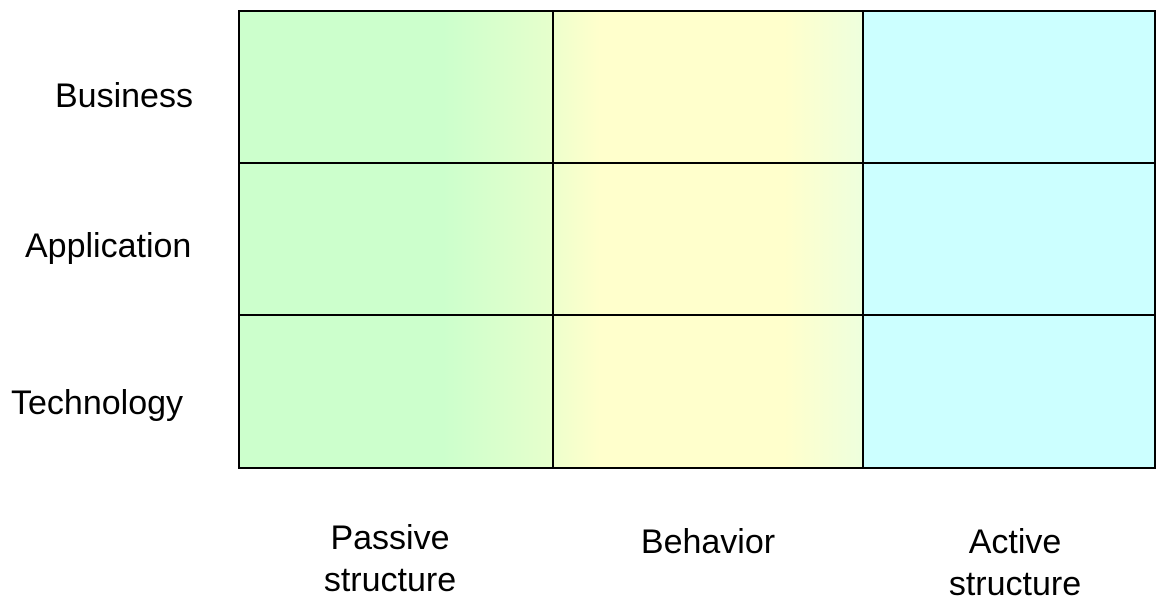 The height and width of the screenshot is (605, 1169). I want to click on column-label-active-structure: Active structure, so click(1015, 563).